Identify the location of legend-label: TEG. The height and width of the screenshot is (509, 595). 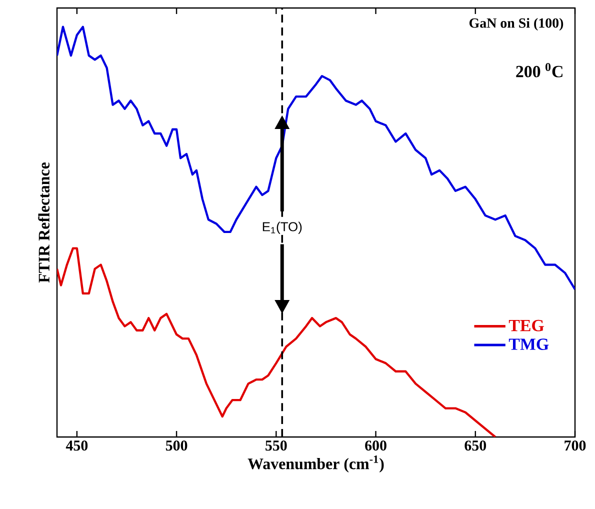
(526, 326).